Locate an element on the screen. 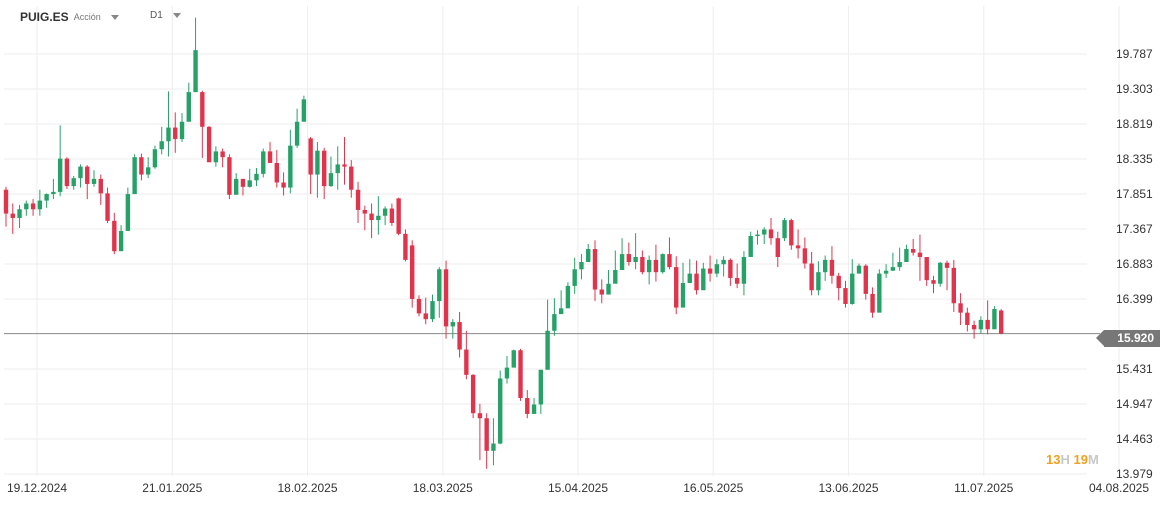  instrument-dropdown-icon is located at coordinates (114, 17).